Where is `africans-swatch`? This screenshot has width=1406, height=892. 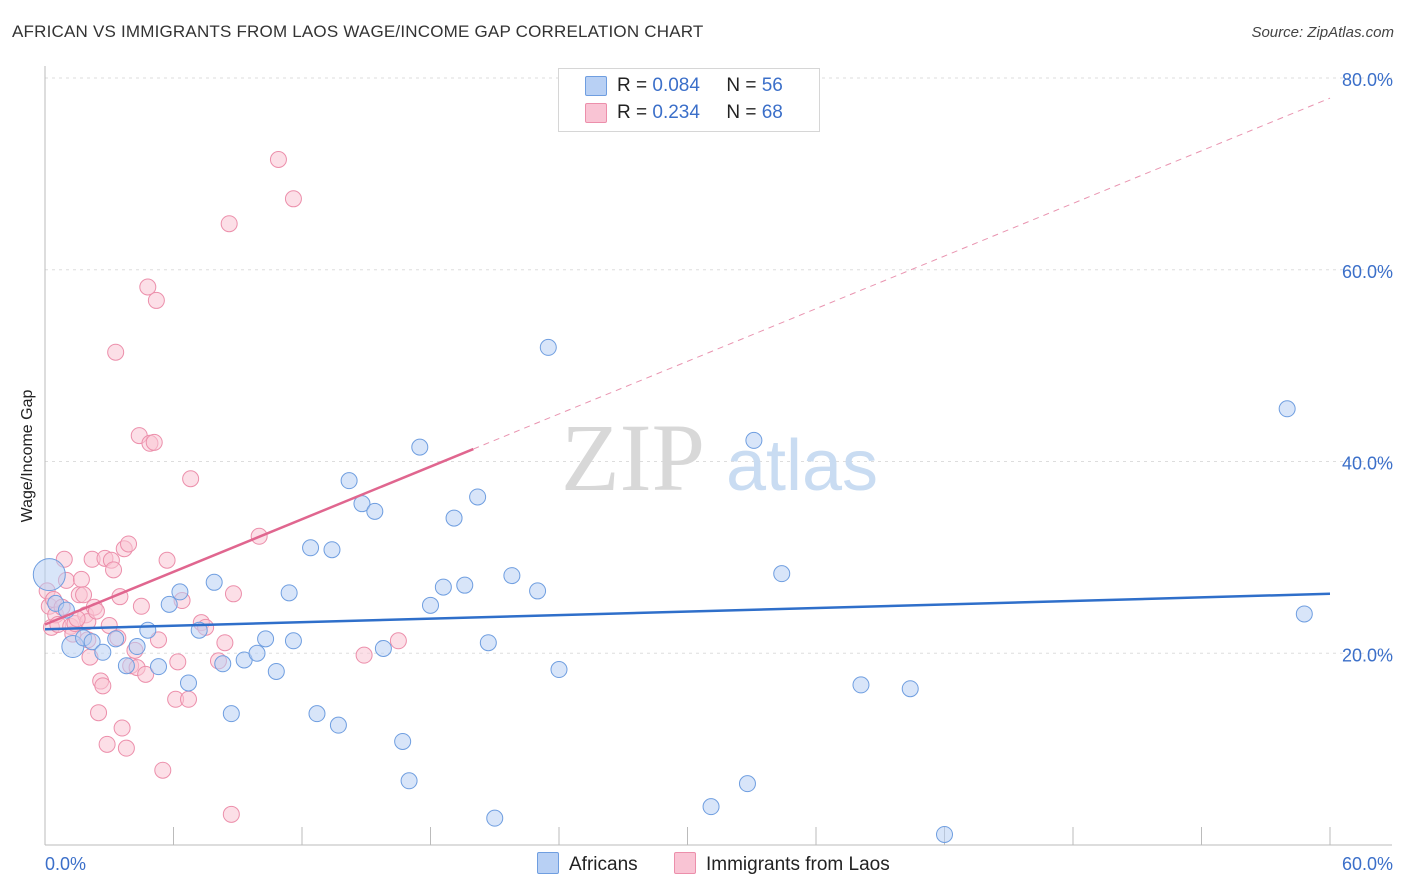
africans-swatch is located at coordinates (596, 86).